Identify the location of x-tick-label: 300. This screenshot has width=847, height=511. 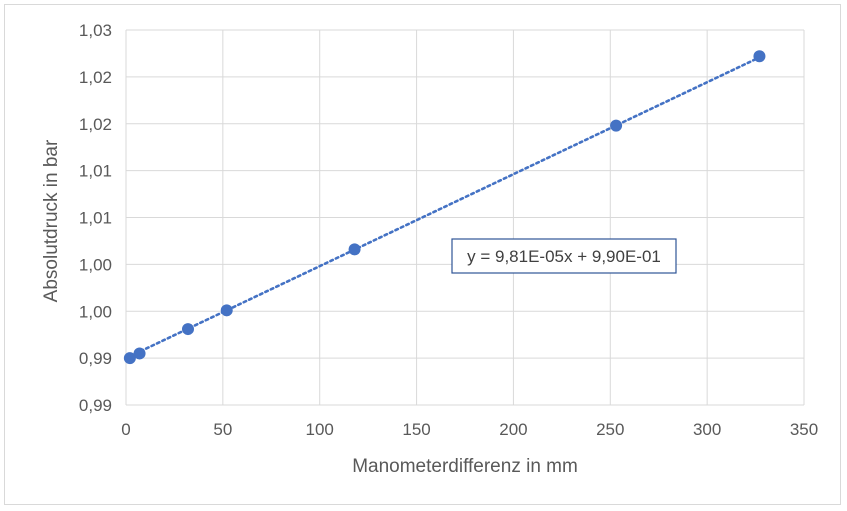
(707, 429).